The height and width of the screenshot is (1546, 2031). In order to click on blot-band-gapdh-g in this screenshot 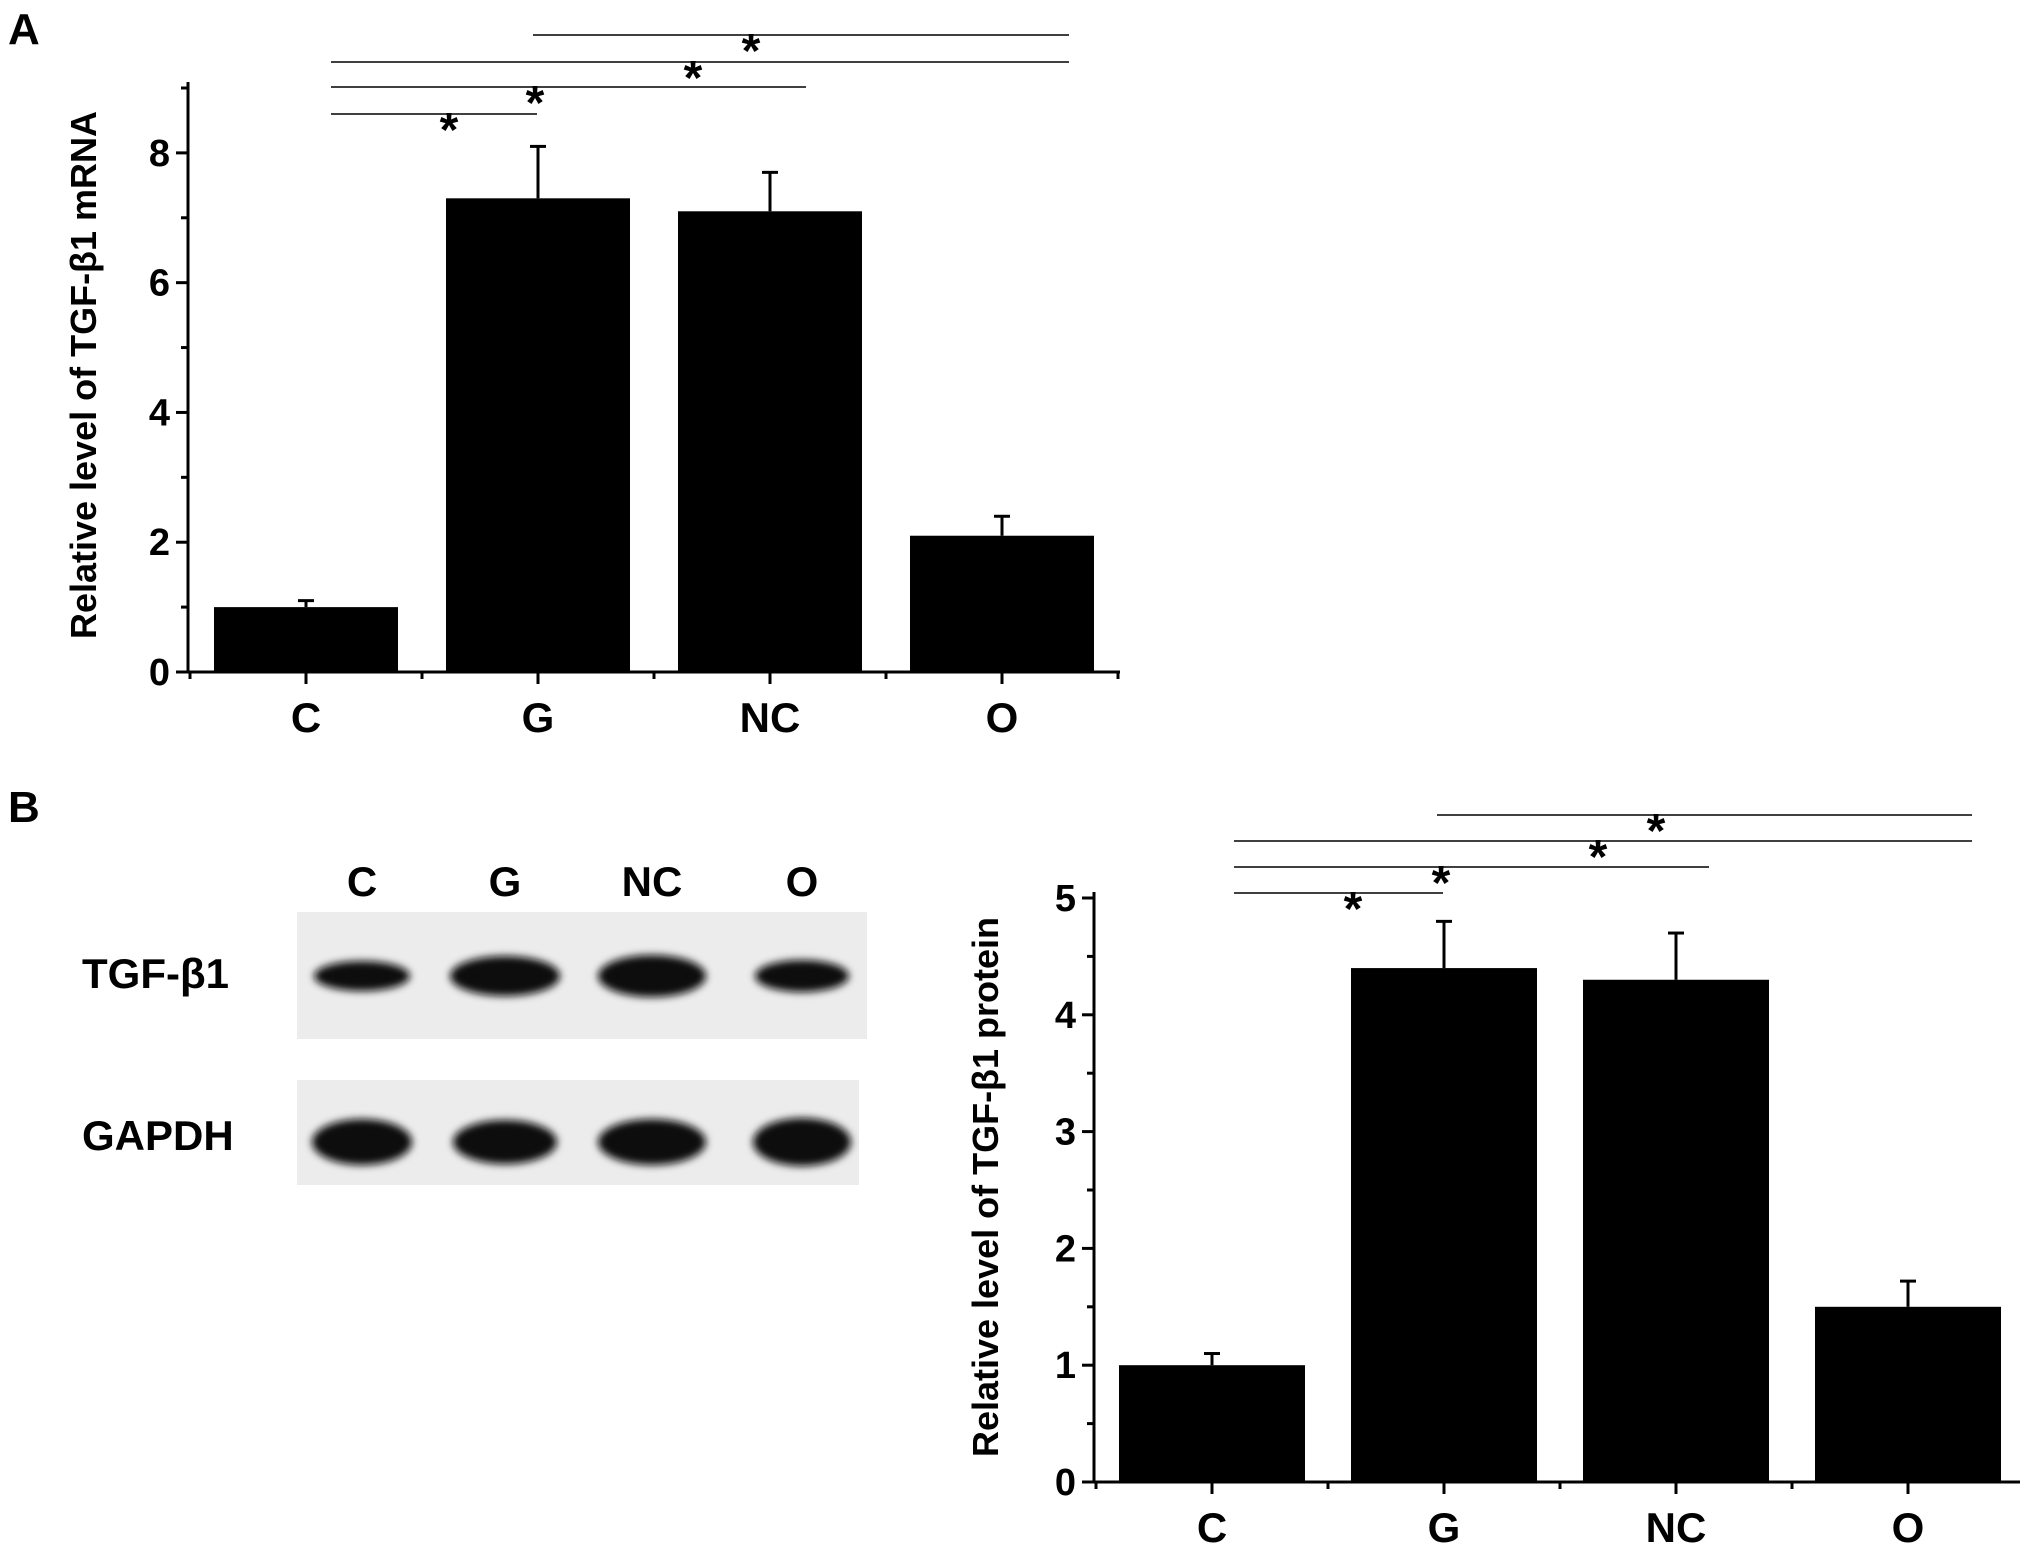, I will do `click(505, 1142)`.